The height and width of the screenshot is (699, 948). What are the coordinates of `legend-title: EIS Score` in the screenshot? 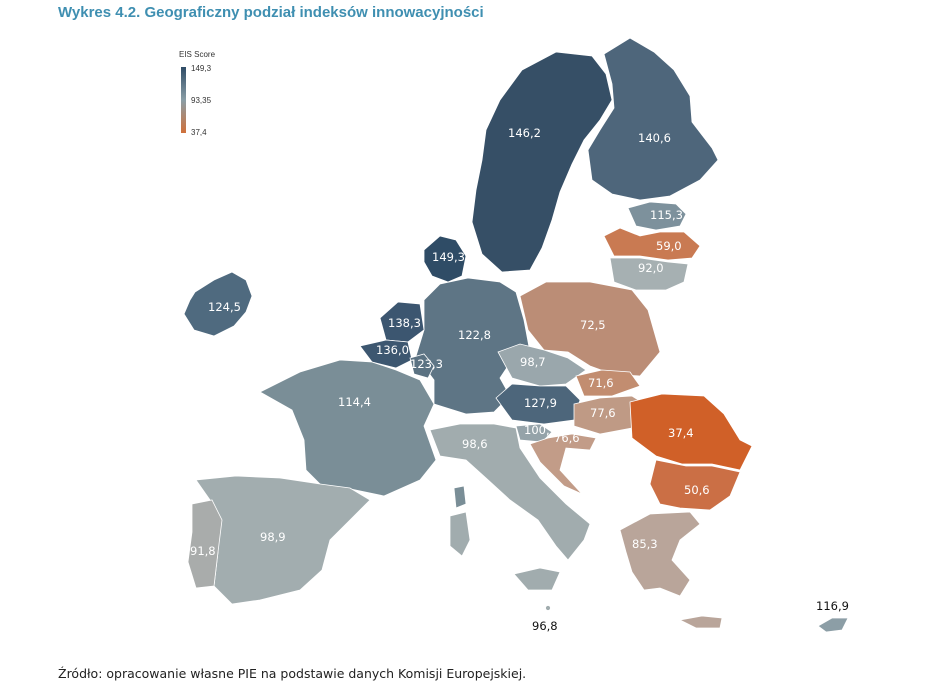 It's located at (197, 54).